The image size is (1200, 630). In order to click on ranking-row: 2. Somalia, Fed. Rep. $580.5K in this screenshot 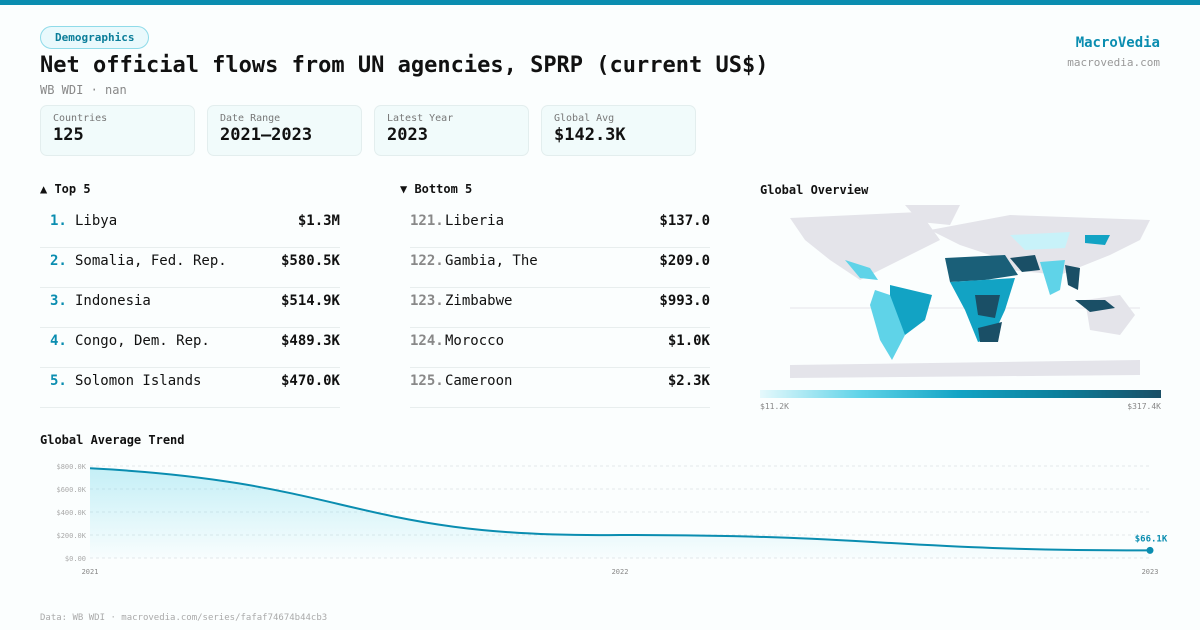, I will do `click(190, 268)`.